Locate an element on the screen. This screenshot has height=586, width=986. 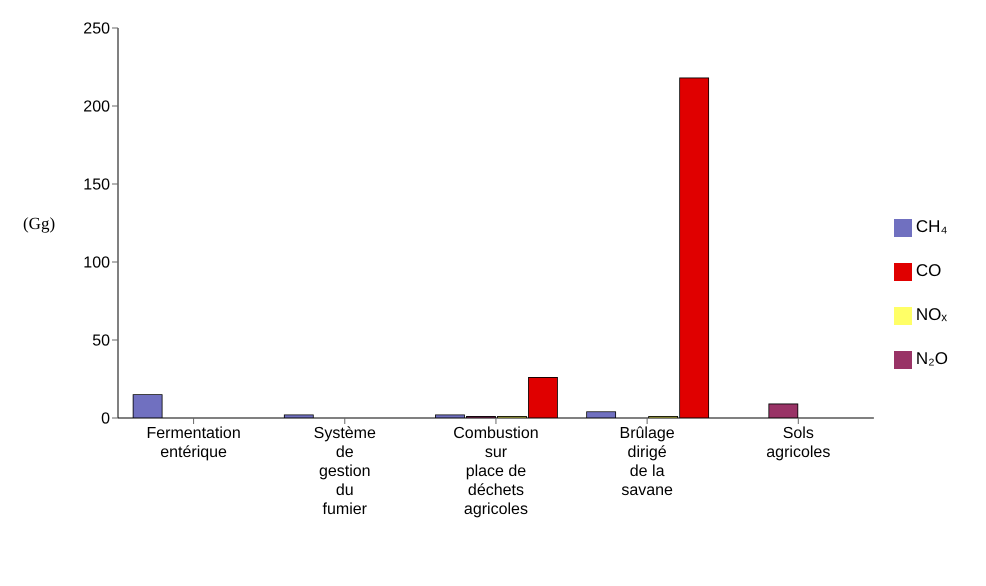
x-tick-label: Brûlage dirigé de la savane is located at coordinates (647, 462).